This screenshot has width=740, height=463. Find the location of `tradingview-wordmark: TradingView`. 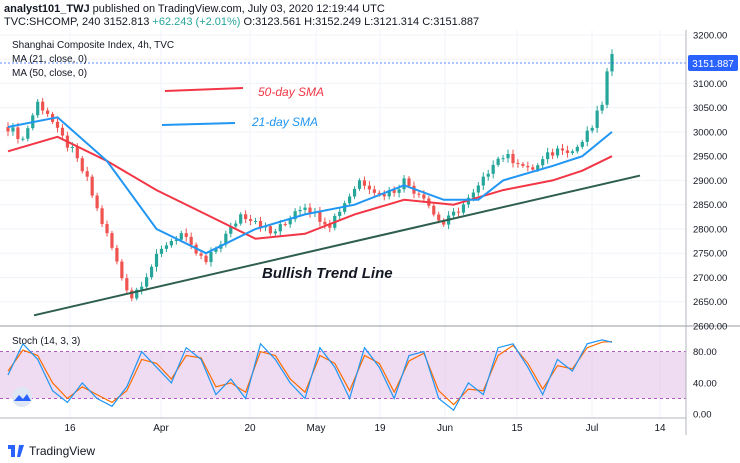

tradingview-wordmark: TradingView is located at coordinates (62, 451).